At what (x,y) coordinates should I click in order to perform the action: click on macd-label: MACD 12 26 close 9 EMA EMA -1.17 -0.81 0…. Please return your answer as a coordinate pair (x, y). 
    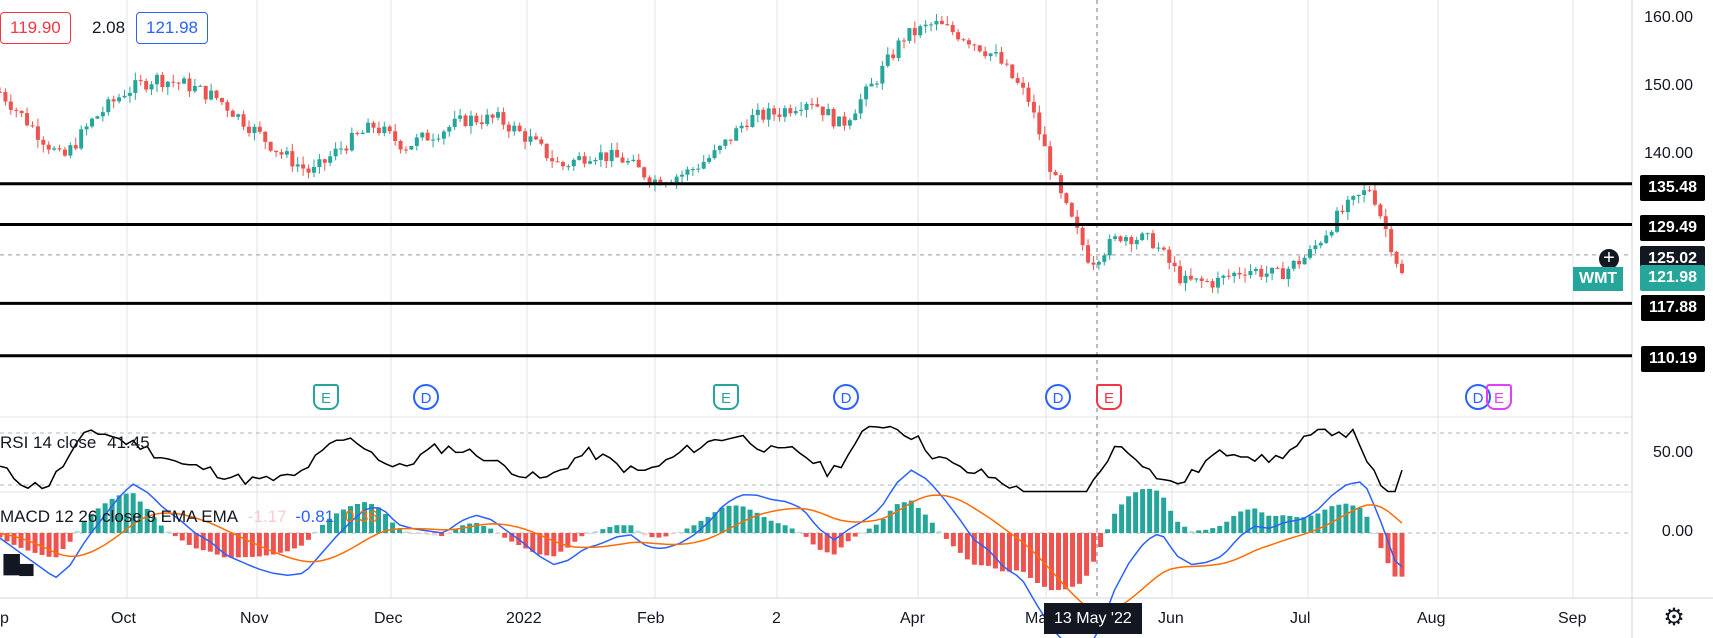
    Looking at the image, I should click on (189, 517).